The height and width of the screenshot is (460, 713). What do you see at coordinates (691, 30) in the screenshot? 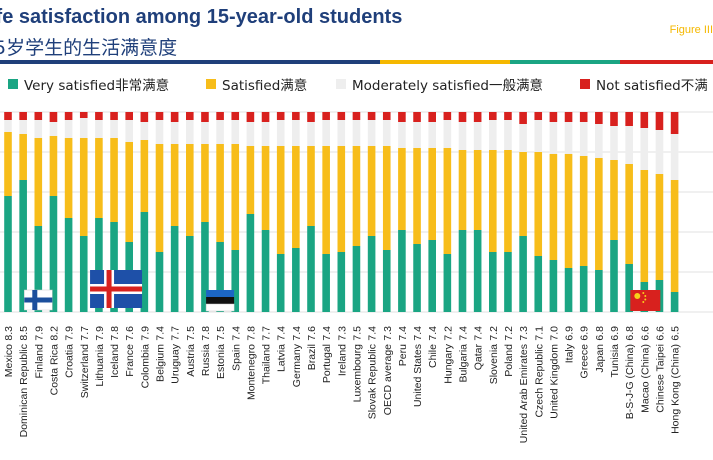
I see `figure-label: Figure III` at bounding box center [691, 30].